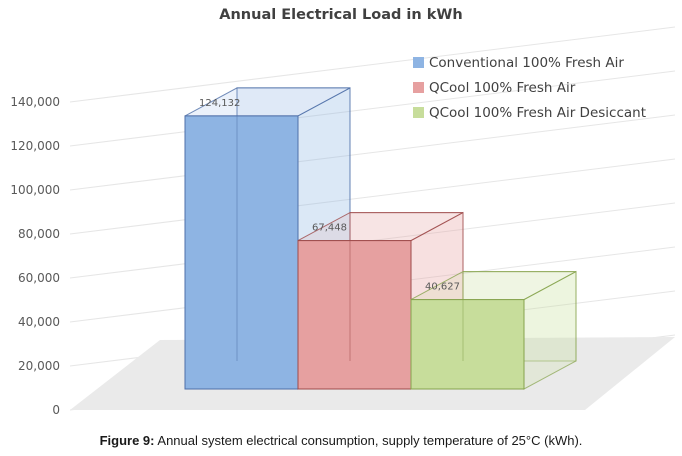 The height and width of the screenshot is (456, 682). Describe the element at coordinates (340, 15) in the screenshot. I see `chart-title: Annual Electrical Load in kWh` at that location.